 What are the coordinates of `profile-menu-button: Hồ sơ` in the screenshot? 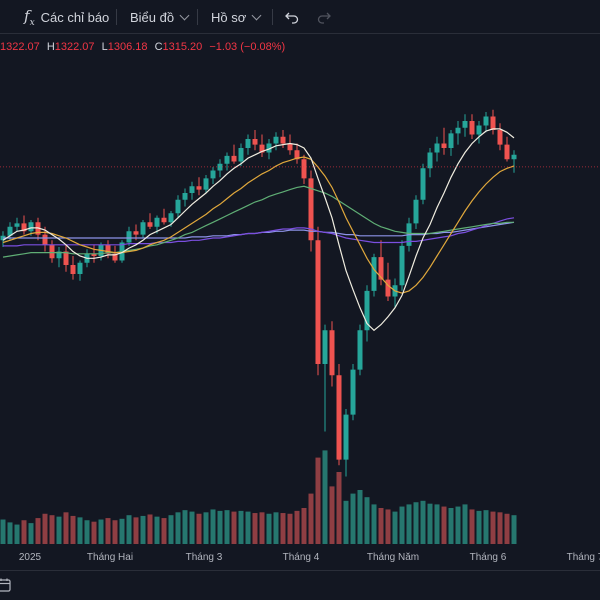 It's located at (236, 17).